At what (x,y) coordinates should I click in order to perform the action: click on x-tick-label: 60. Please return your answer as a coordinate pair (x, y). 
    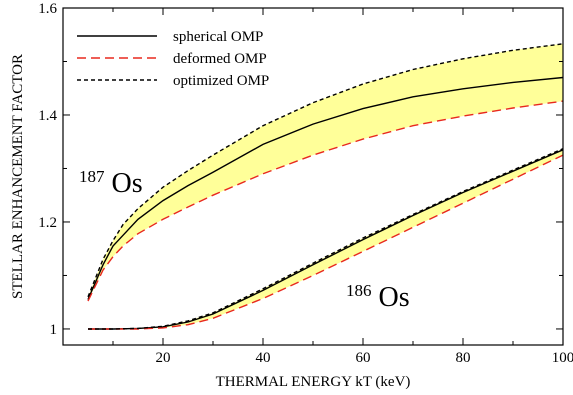
    Looking at the image, I should click on (363, 358).